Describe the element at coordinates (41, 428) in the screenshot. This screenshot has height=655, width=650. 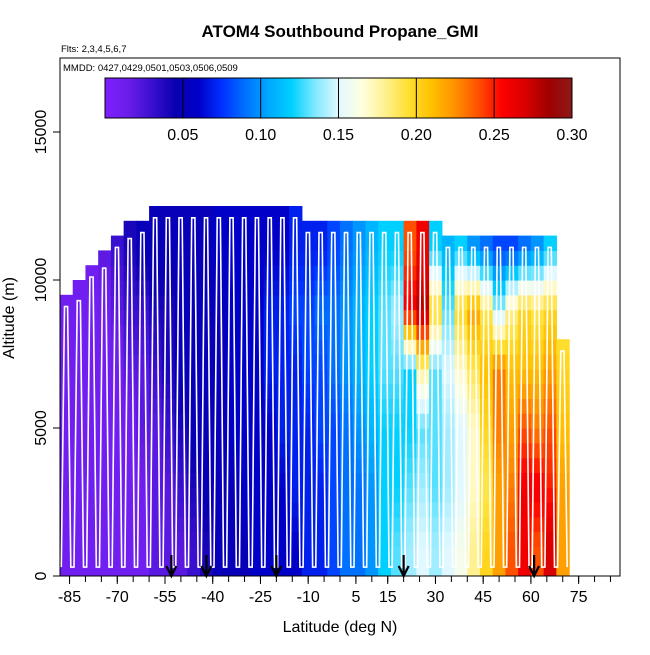
I see `y-tick-label: 5000` at that location.